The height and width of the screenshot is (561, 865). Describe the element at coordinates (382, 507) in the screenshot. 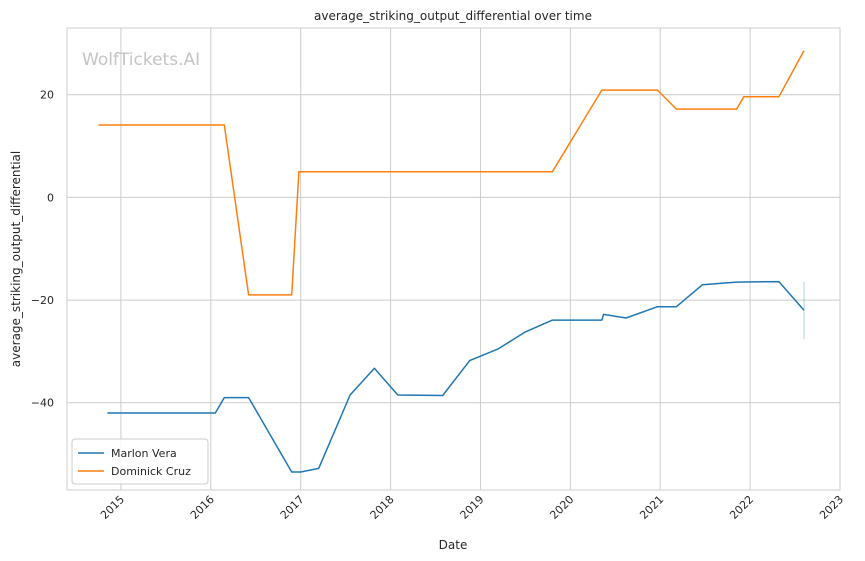

I see `x-tick-label: 2018` at that location.